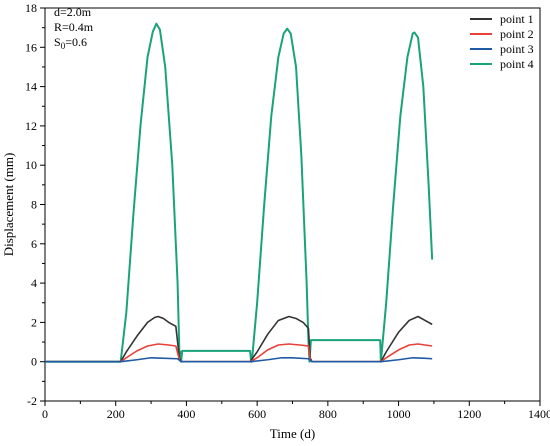  What do you see at coordinates (469, 414) in the screenshot?
I see `x-tick-label: 1200` at bounding box center [469, 414].